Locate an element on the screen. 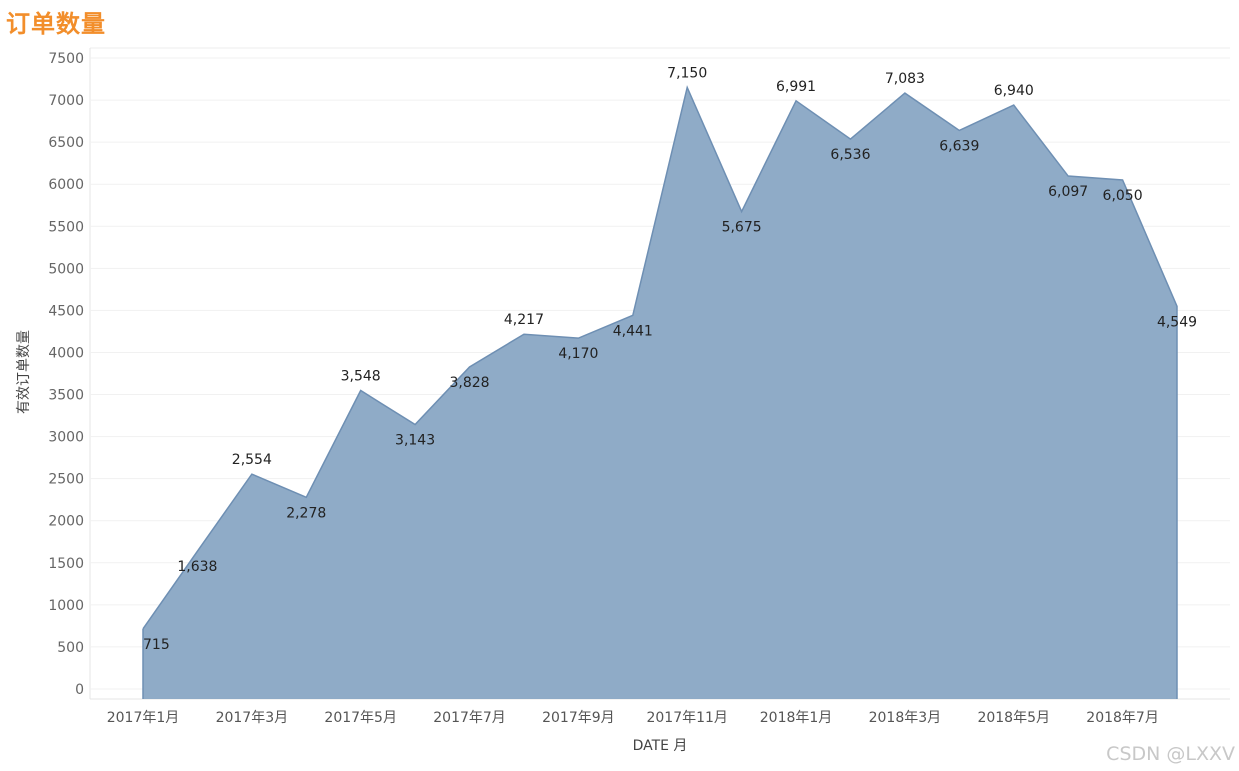 Image resolution: width=1239 pixels, height=771 pixels. y-tick-label: 6000 is located at coordinates (66, 185).